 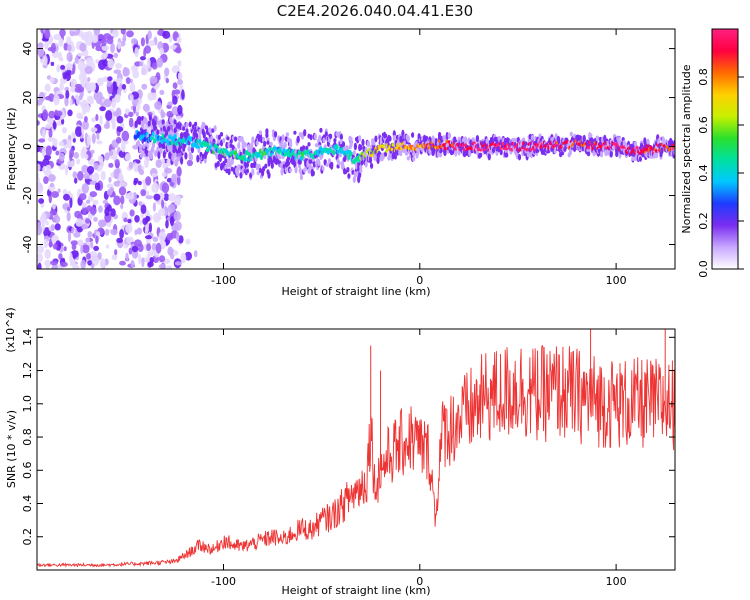 What do you see at coordinates (686, 148) in the screenshot?
I see `colorbar-label: Normalized spectral amplitude` at bounding box center [686, 148].